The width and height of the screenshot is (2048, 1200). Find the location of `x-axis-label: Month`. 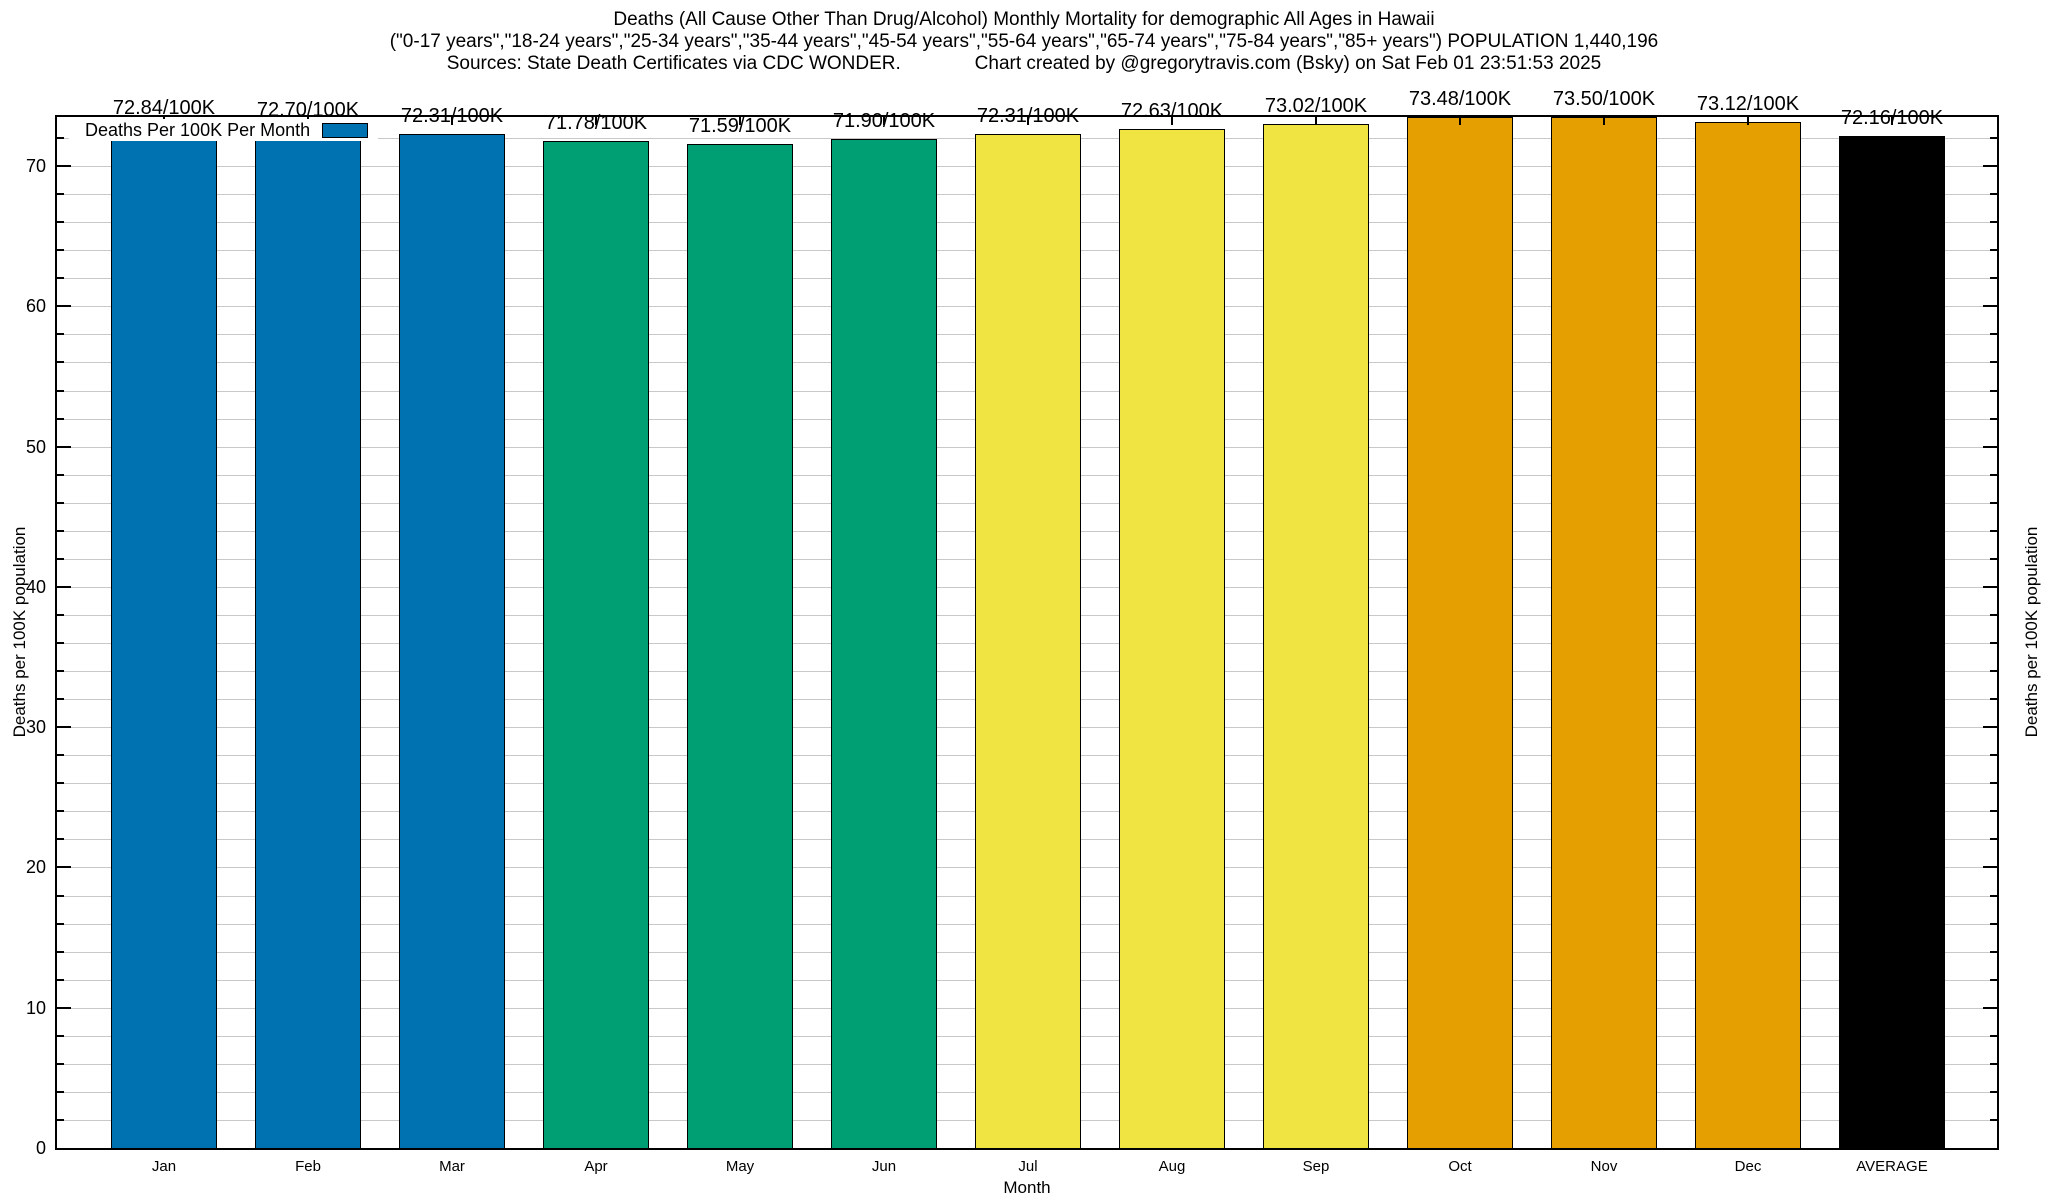

x-axis-label: Month is located at coordinates (1027, 1187).